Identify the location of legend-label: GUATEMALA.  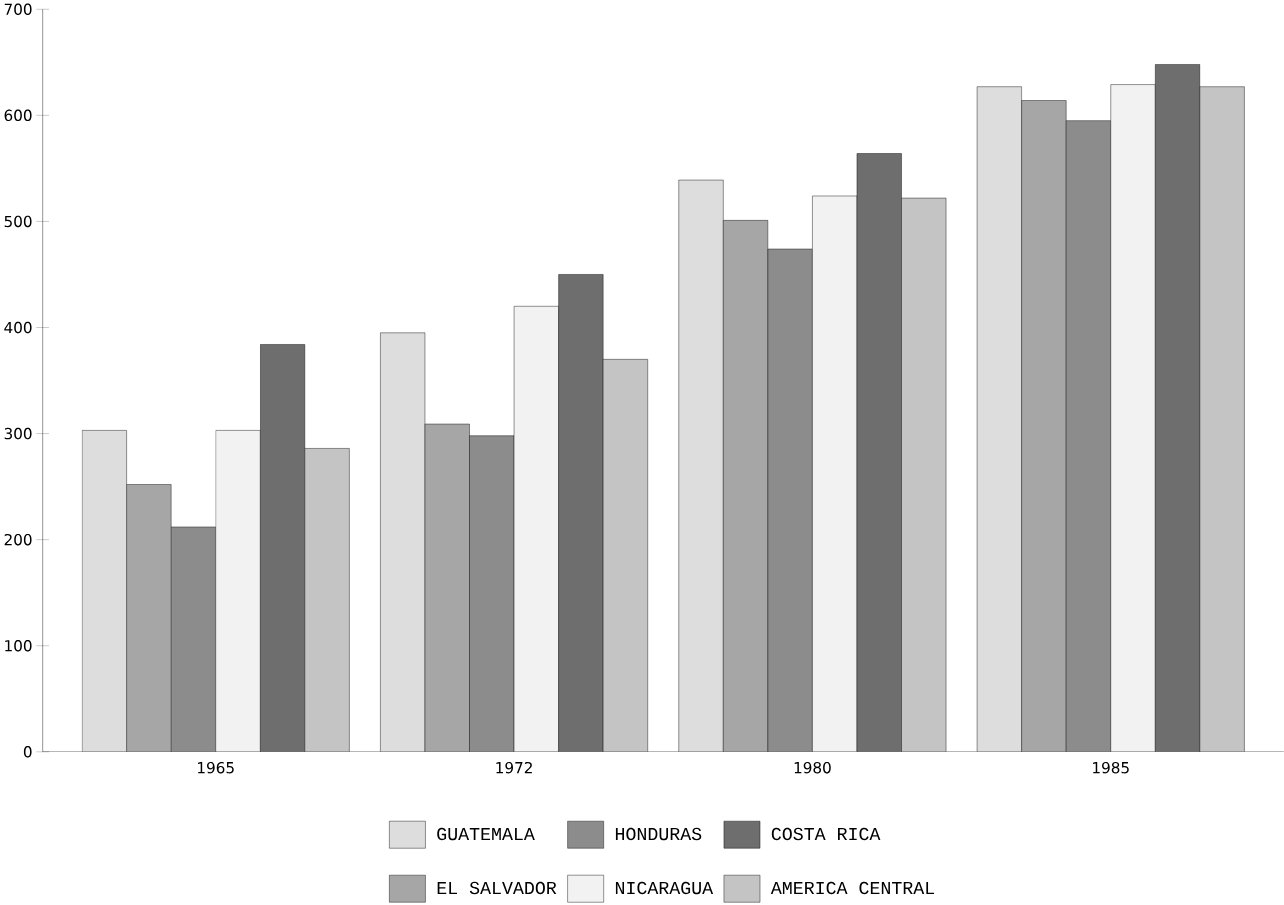
(486, 834).